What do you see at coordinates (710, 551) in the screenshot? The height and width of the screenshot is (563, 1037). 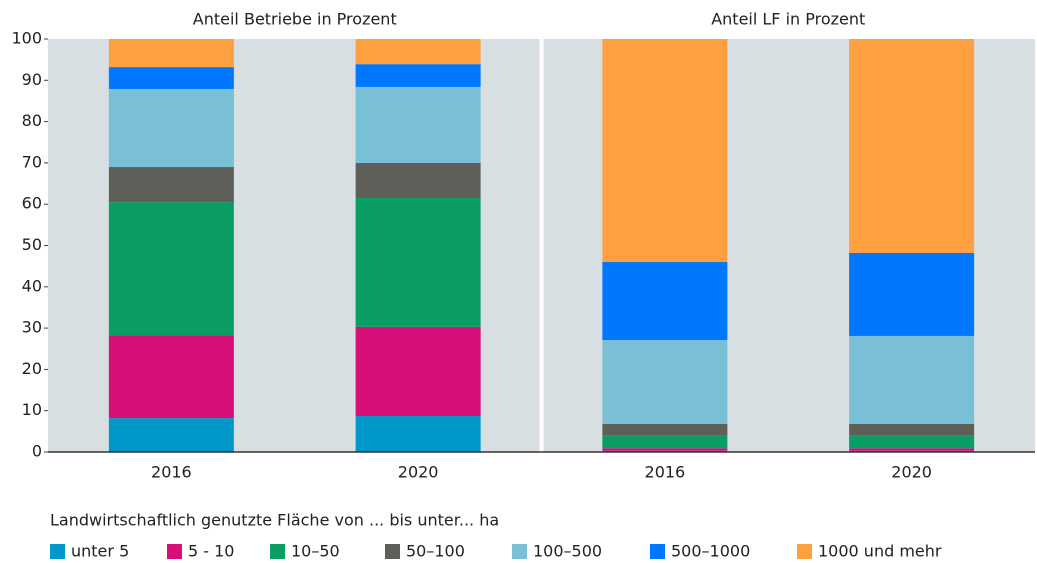 I see `legend-label: 500–1000` at bounding box center [710, 551].